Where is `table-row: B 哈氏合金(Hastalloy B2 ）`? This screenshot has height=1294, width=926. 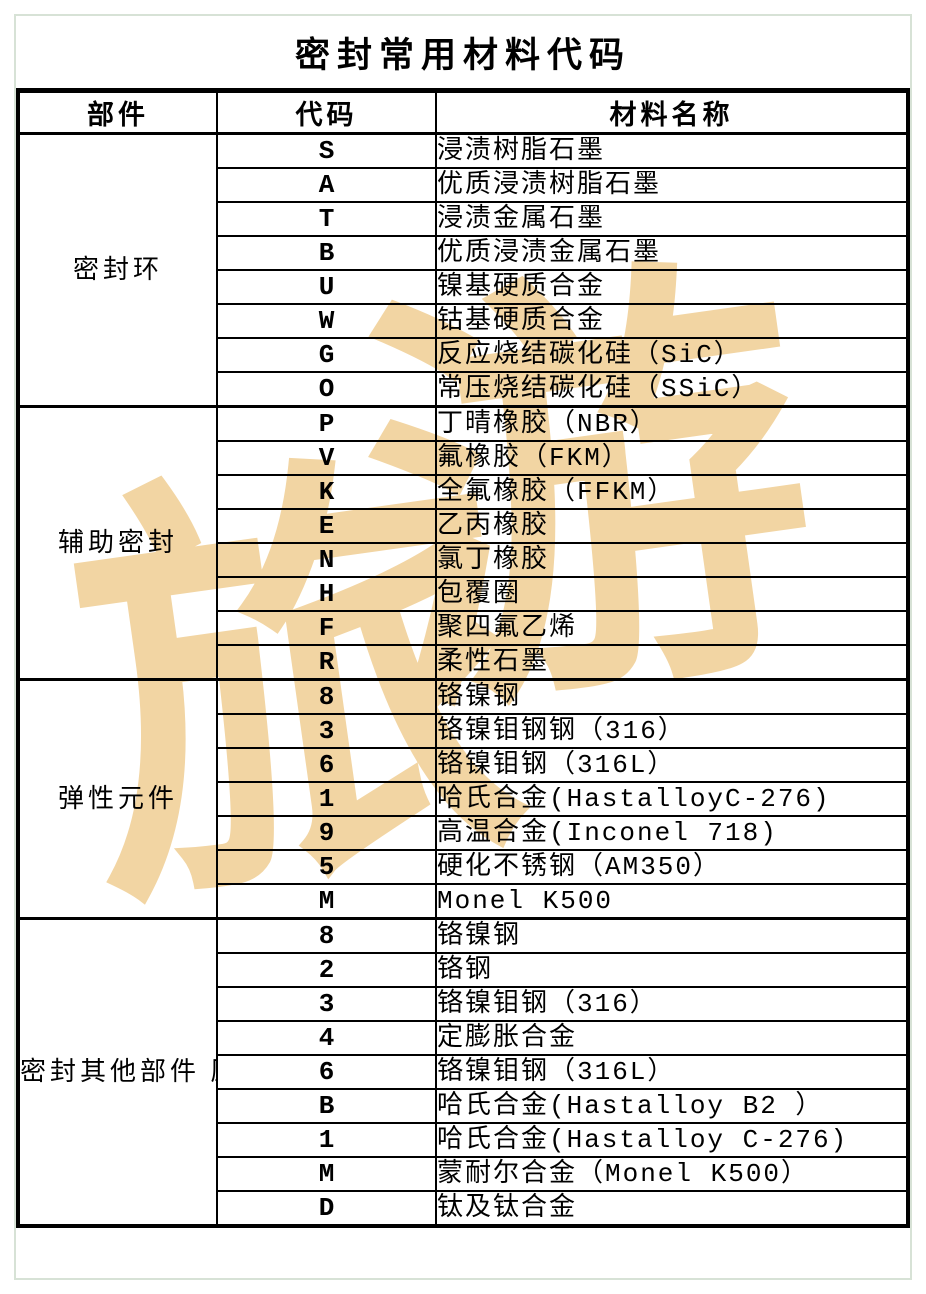
table-row: B 哈氏合金(Hastalloy B2 ） is located at coordinates (463, 1106).